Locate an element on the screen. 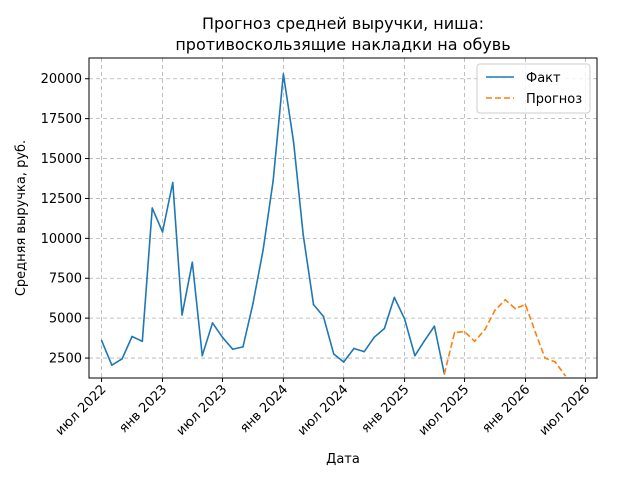 The height and width of the screenshot is (480, 640). y-tick-label: 12500 is located at coordinates (61, 199).